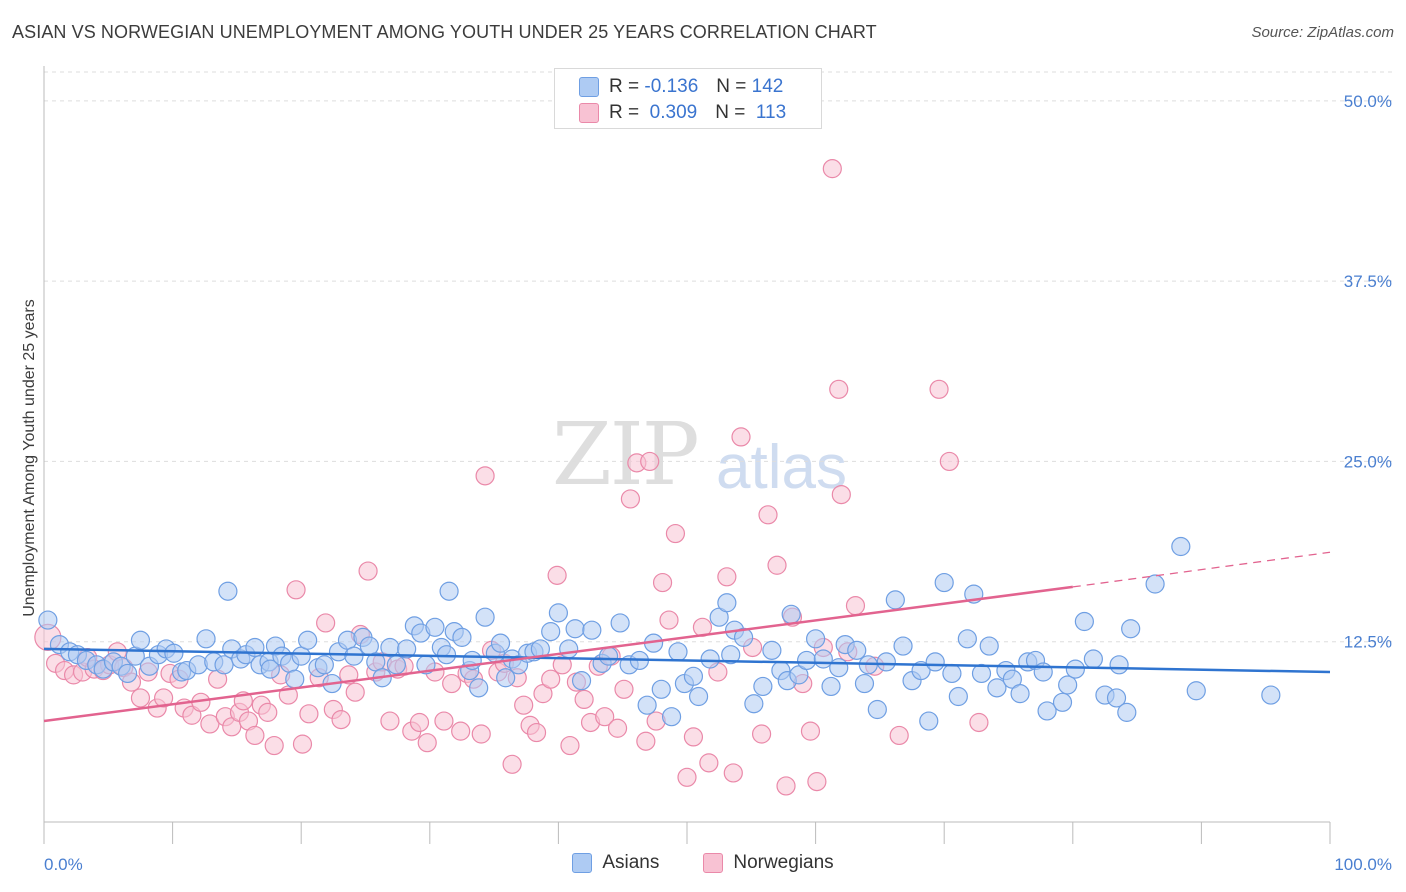 The width and height of the screenshot is (1406, 892). I want to click on asians-trend-line, so click(687, 660).